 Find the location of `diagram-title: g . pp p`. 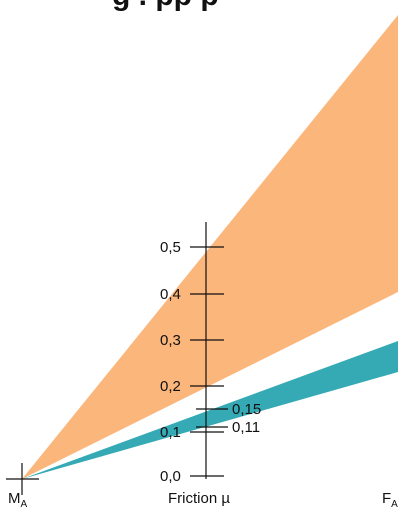

diagram-title: g . pp p is located at coordinates (165, 6).